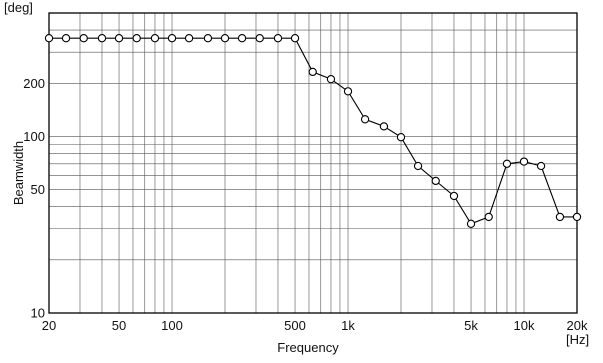  I want to click on y-tick-label: 50, so click(38, 189).